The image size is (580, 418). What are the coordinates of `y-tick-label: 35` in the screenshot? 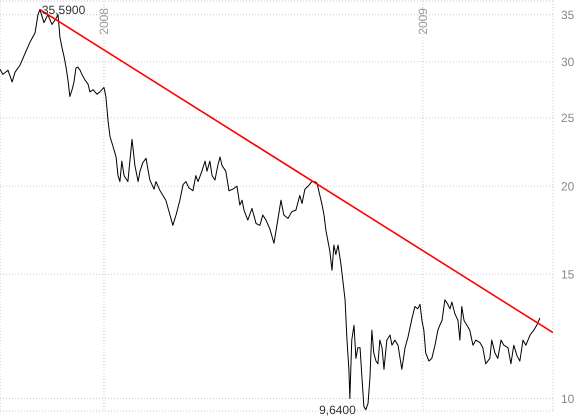 It's located at (568, 15).